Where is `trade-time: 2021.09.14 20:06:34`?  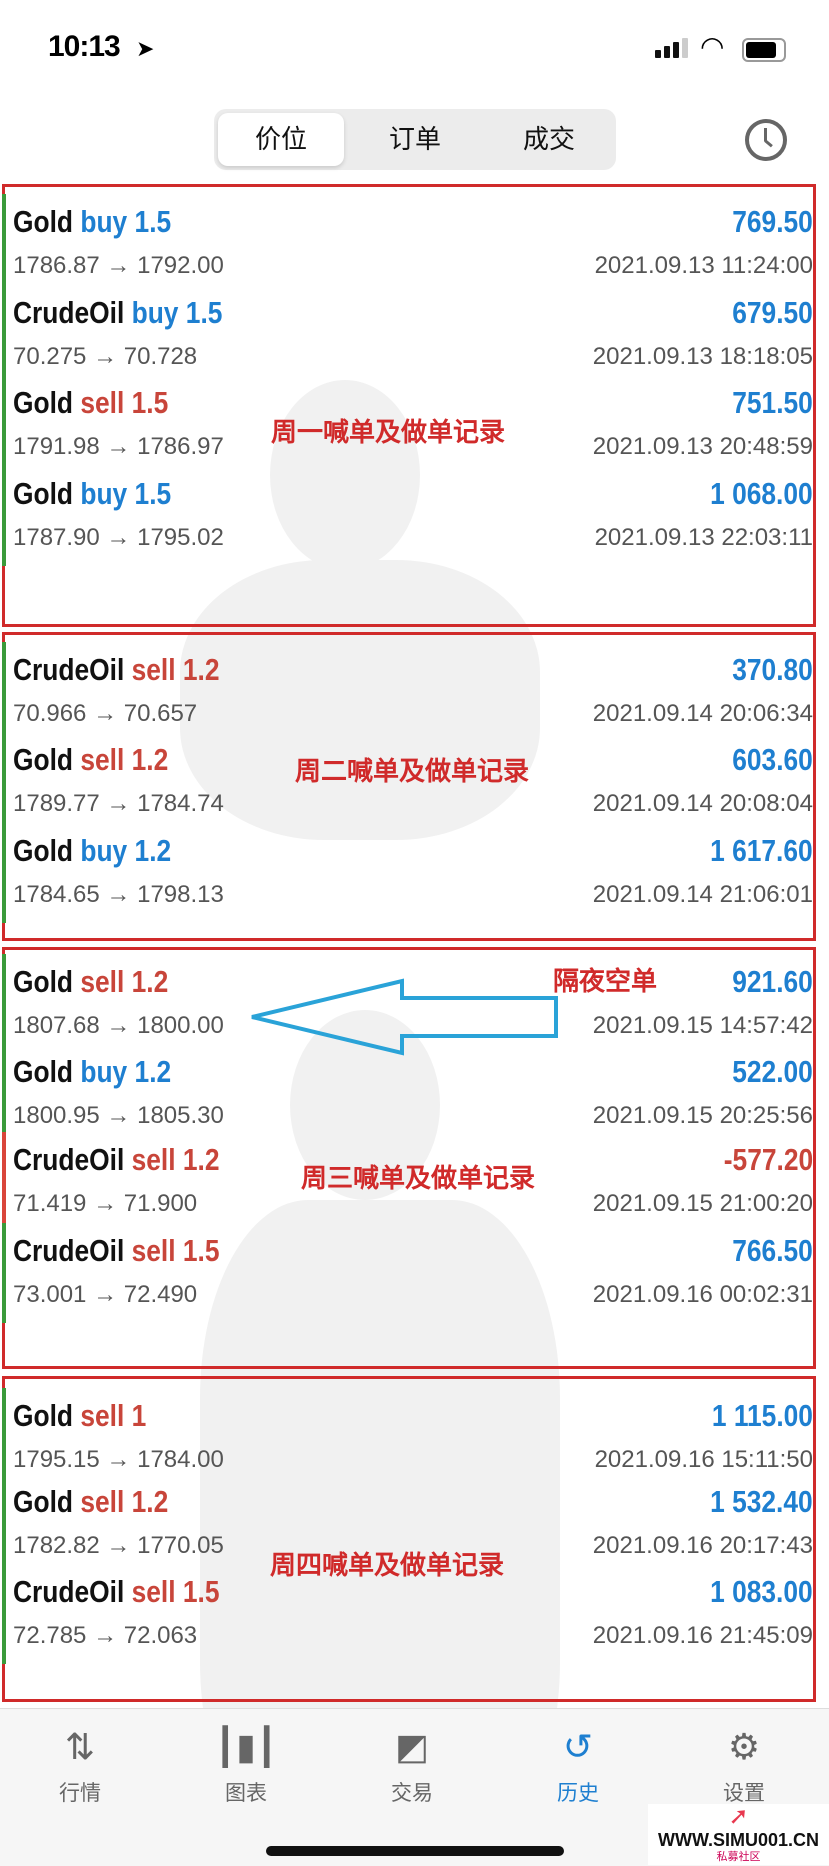 trade-time: 2021.09.14 20:06:34 is located at coordinates (702, 713).